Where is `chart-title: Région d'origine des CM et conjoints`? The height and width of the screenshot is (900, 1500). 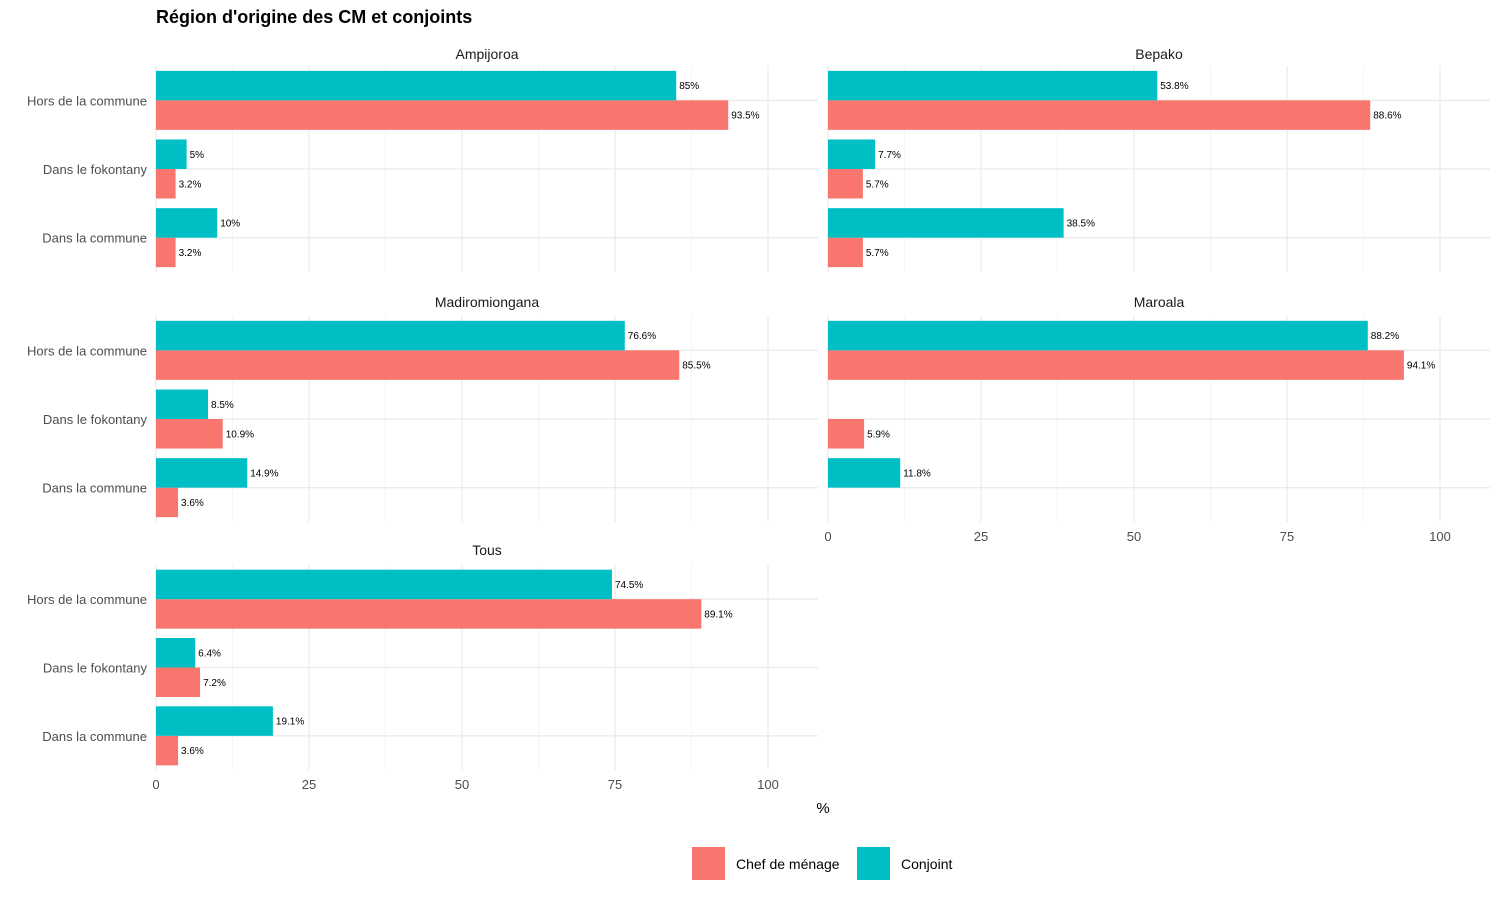 chart-title: Région d'origine des CM et conjoints is located at coordinates (314, 17).